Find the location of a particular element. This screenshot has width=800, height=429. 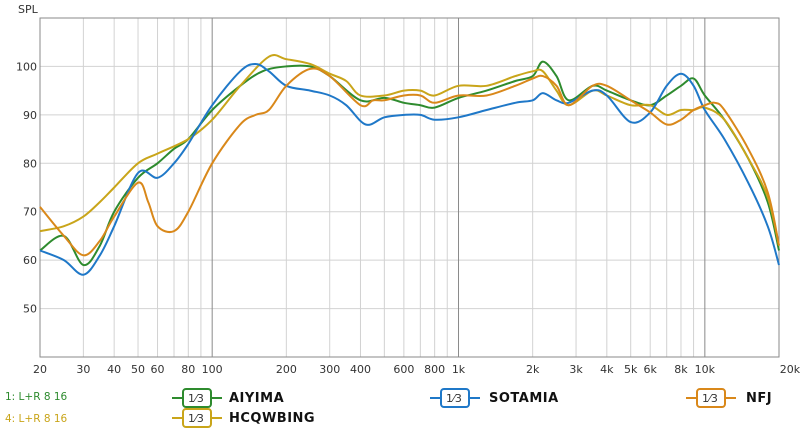

legend-label-aiyima: AIYIMA is located at coordinates (256, 398).